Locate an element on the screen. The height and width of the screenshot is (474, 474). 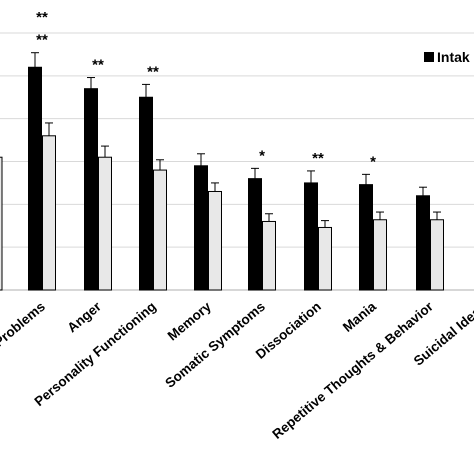
legend: Intak is located at coordinates (447, 57).